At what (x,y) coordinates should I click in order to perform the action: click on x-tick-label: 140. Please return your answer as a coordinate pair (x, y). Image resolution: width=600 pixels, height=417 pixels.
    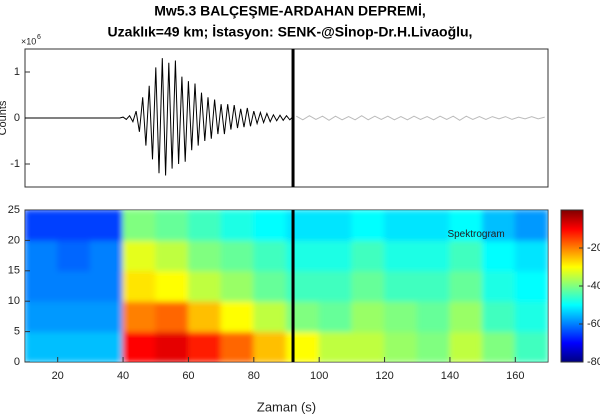
    Looking at the image, I should click on (450, 376).